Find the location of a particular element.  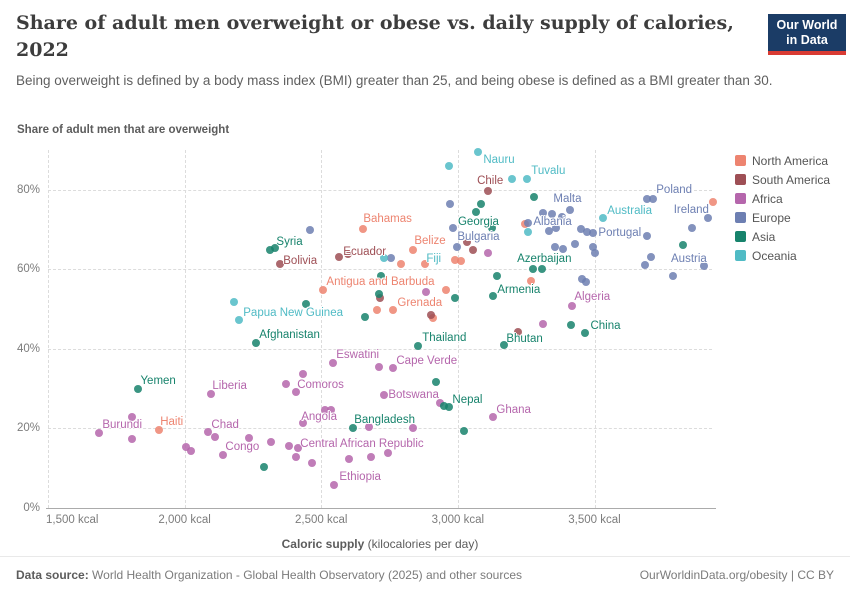

point-poland is located at coordinates (653, 199).